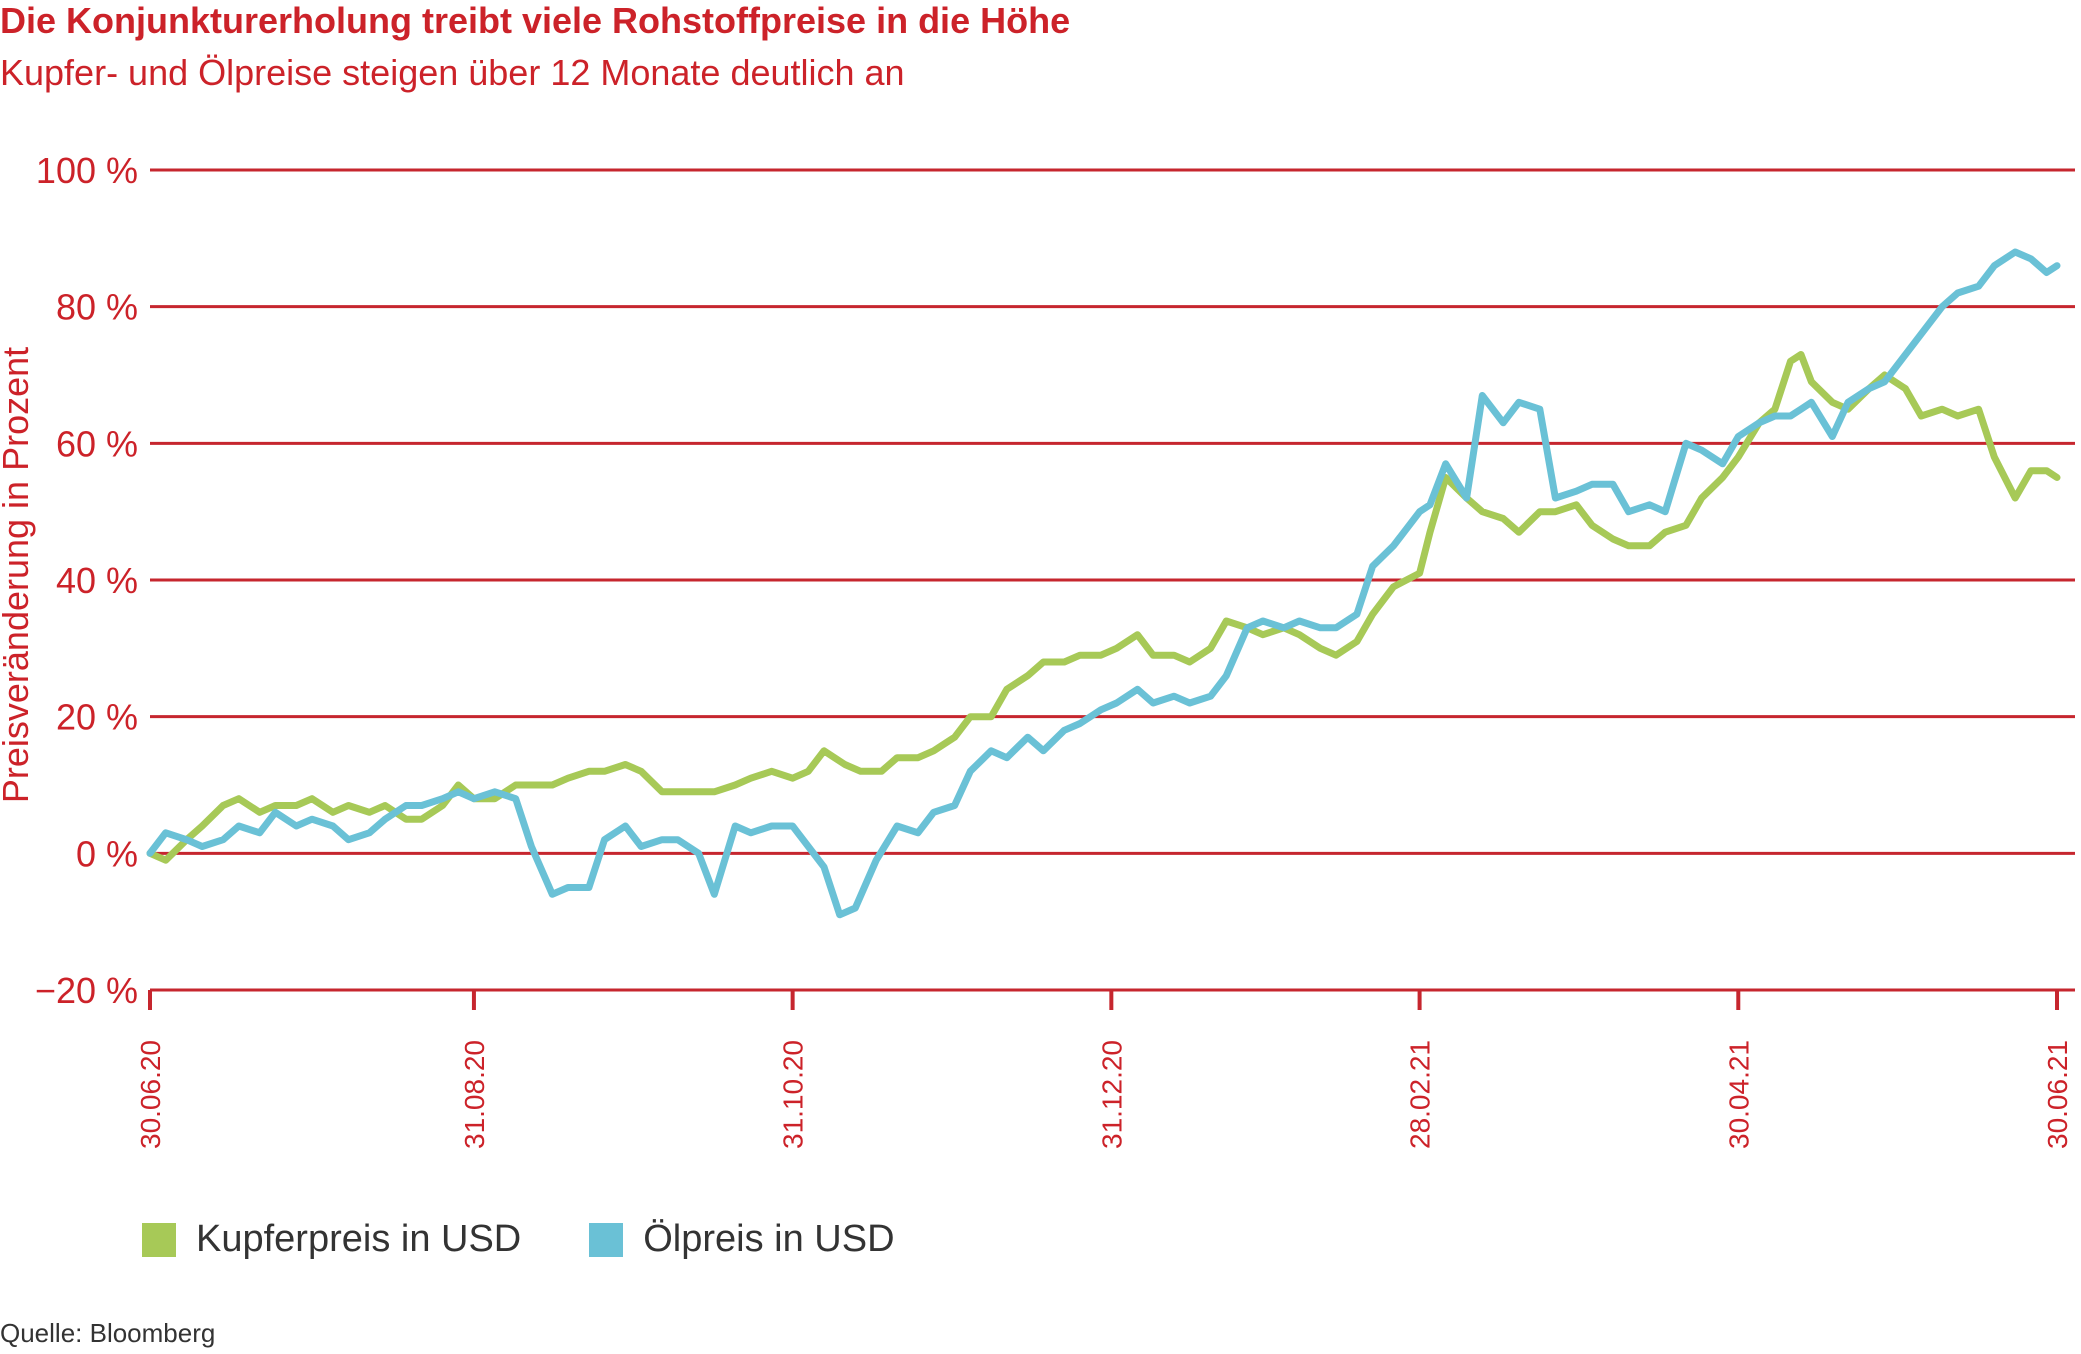 The height and width of the screenshot is (1354, 2081). Describe the element at coordinates (2057, 1094) in the screenshot. I see `x-tick-label: 30.06.21` at that location.